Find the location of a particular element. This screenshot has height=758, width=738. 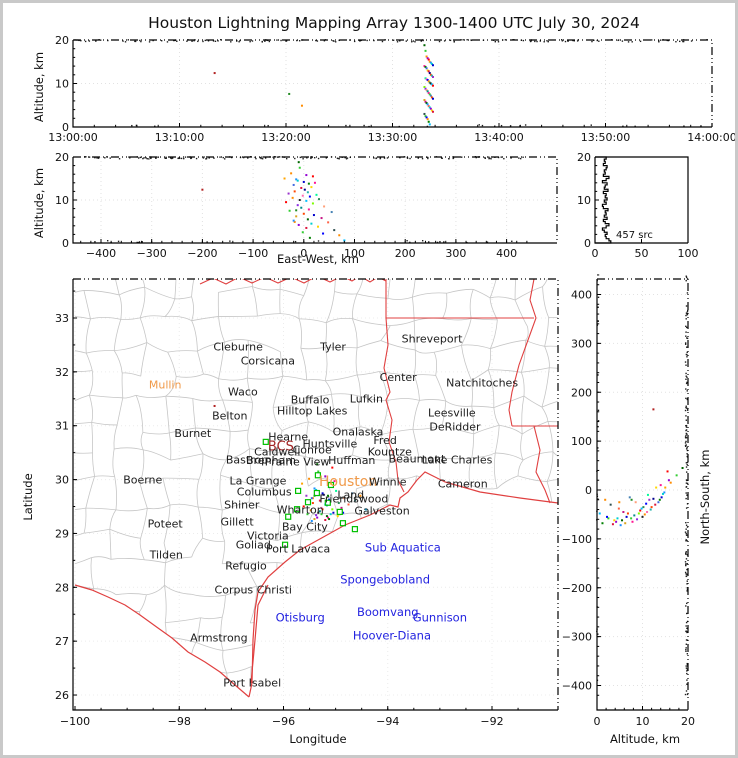

city-label: Shreveport is located at coordinates (433, 339).